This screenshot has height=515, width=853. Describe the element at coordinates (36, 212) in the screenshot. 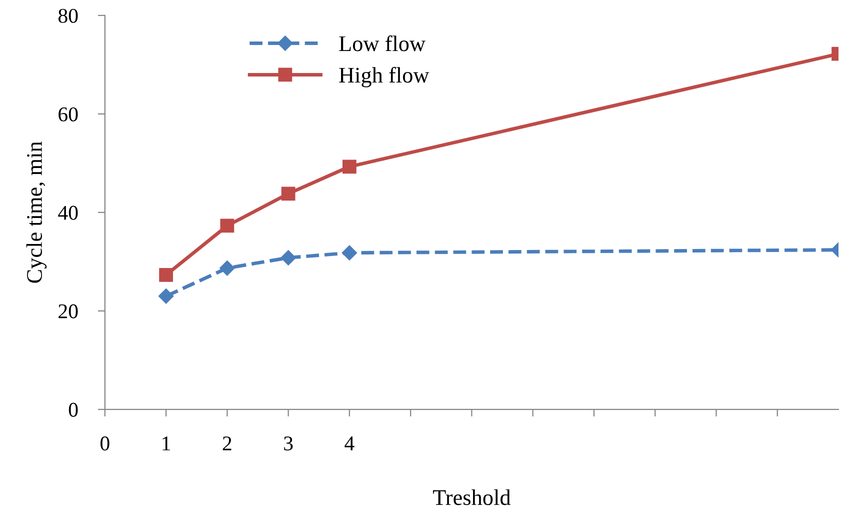

I see `y-axis-title: Cycle time, min` at that location.